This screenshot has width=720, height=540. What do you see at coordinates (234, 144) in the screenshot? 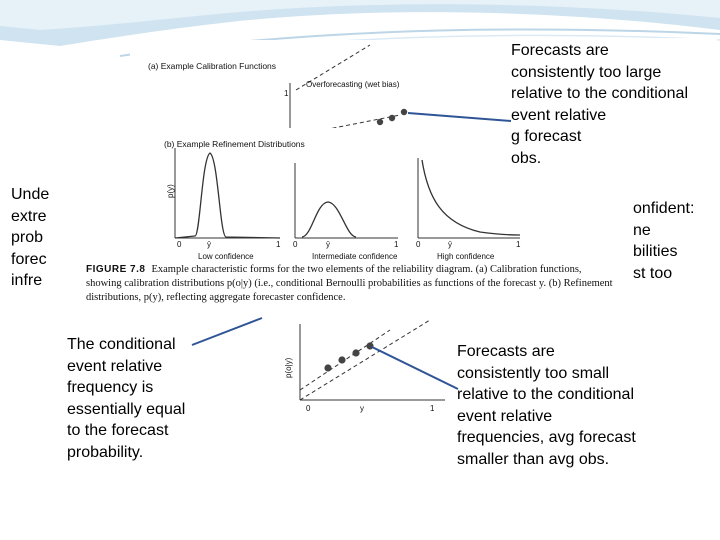
I see `panel-b-title: (b) Example Refinement Distributions` at bounding box center [234, 144].